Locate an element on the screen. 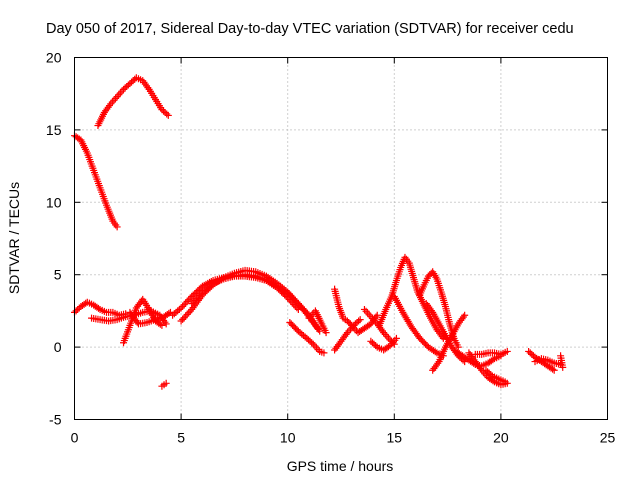 This screenshot has height=480, width=640. series-arc-d is located at coordinates (129, 317).